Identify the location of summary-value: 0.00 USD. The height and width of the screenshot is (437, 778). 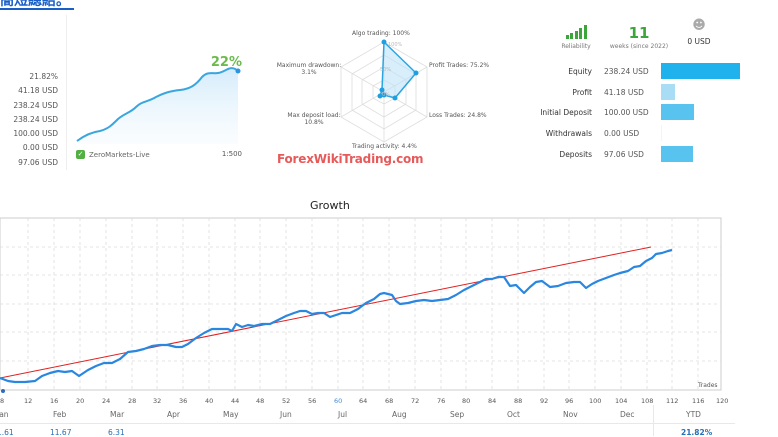
(40, 148).